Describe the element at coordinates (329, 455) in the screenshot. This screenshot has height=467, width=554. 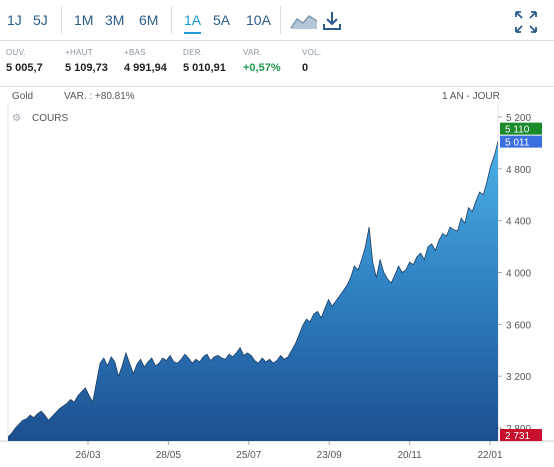
I see `x-tick-label: 23/09` at that location.